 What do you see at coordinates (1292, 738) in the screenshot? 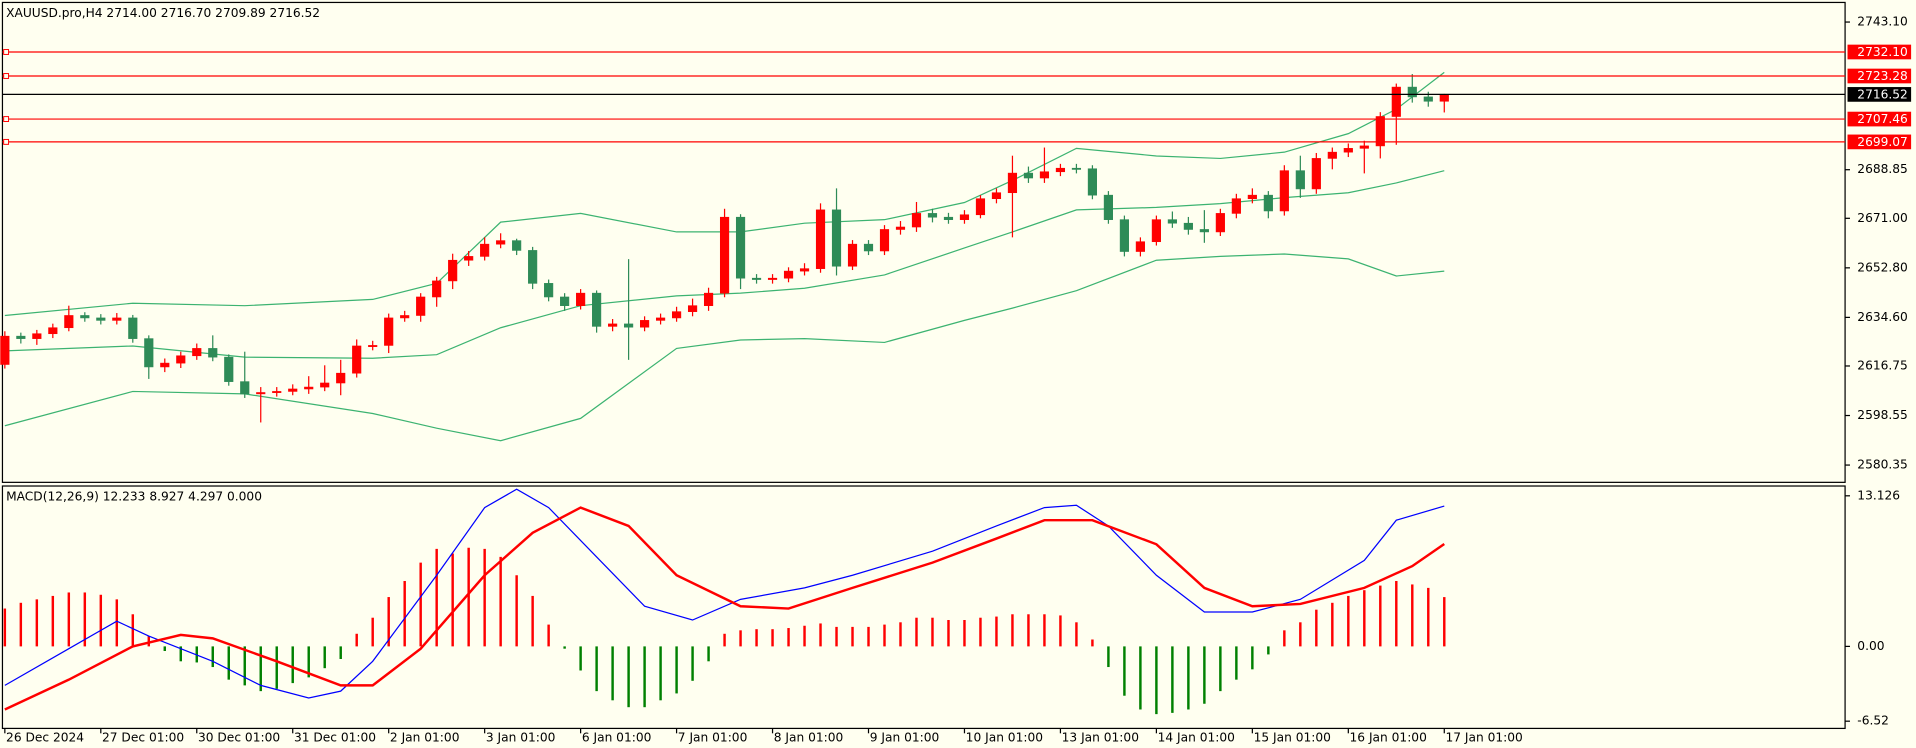
I see `x-tick-label: 15 Jan 01:00` at bounding box center [1292, 738].